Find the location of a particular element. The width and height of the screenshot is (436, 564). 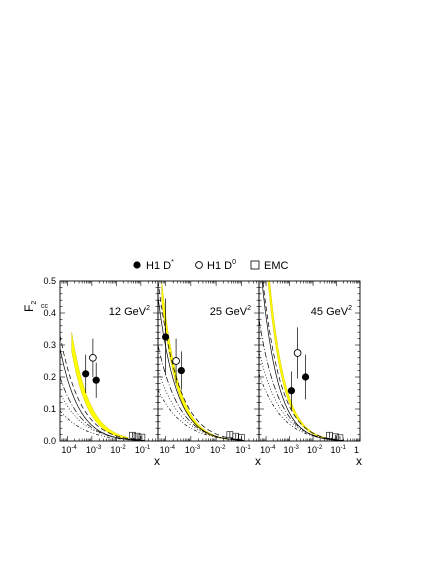

y-axis-title-sup: cc is located at coordinates (45, 306).